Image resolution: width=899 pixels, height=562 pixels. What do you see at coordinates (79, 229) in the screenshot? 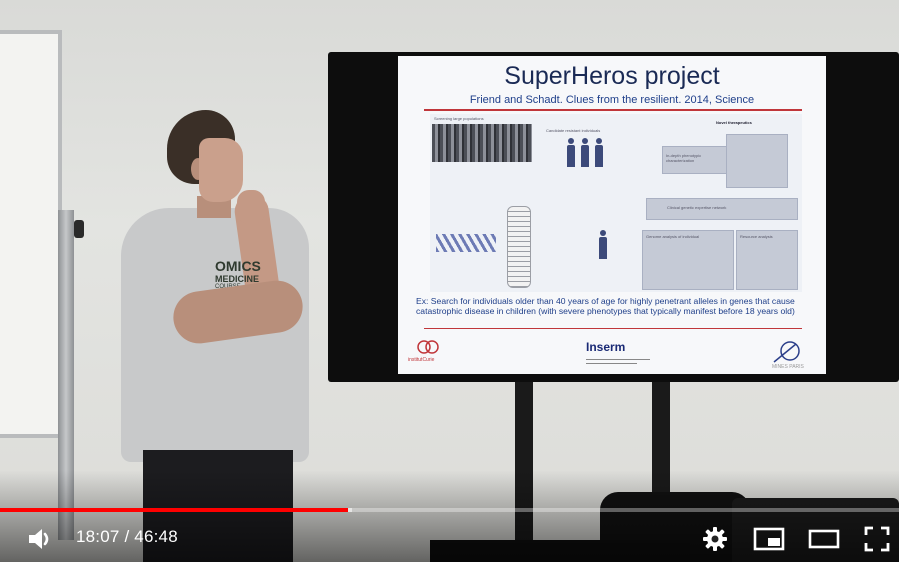
I see `whiteboard-knob` at bounding box center [79, 229].